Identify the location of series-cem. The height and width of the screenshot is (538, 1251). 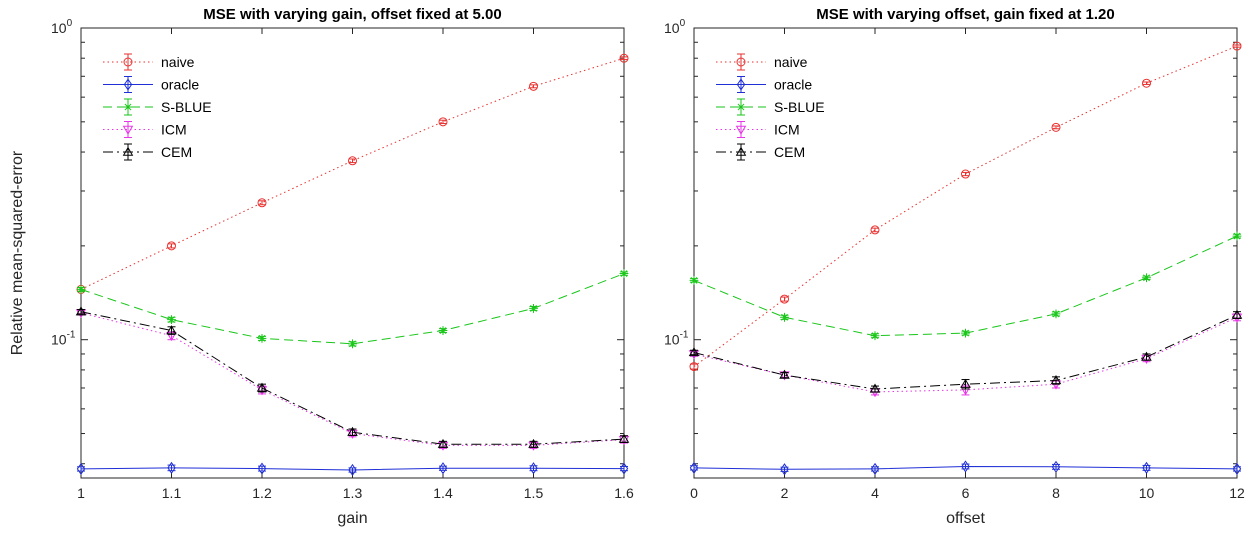
(352, 377).